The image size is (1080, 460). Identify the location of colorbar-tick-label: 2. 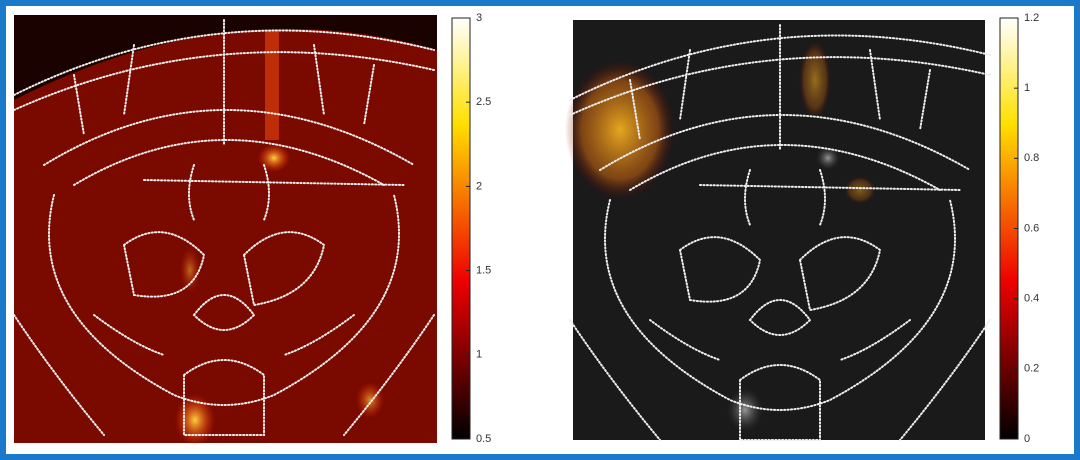
(479, 186).